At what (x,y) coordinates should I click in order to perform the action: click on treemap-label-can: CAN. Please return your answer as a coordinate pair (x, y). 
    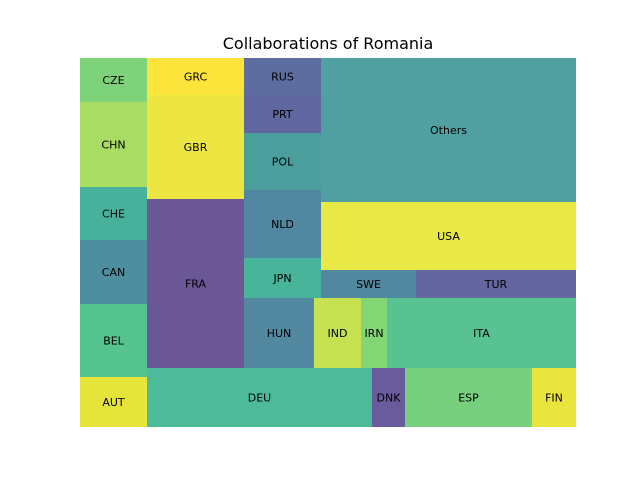
    Looking at the image, I should click on (113, 272).